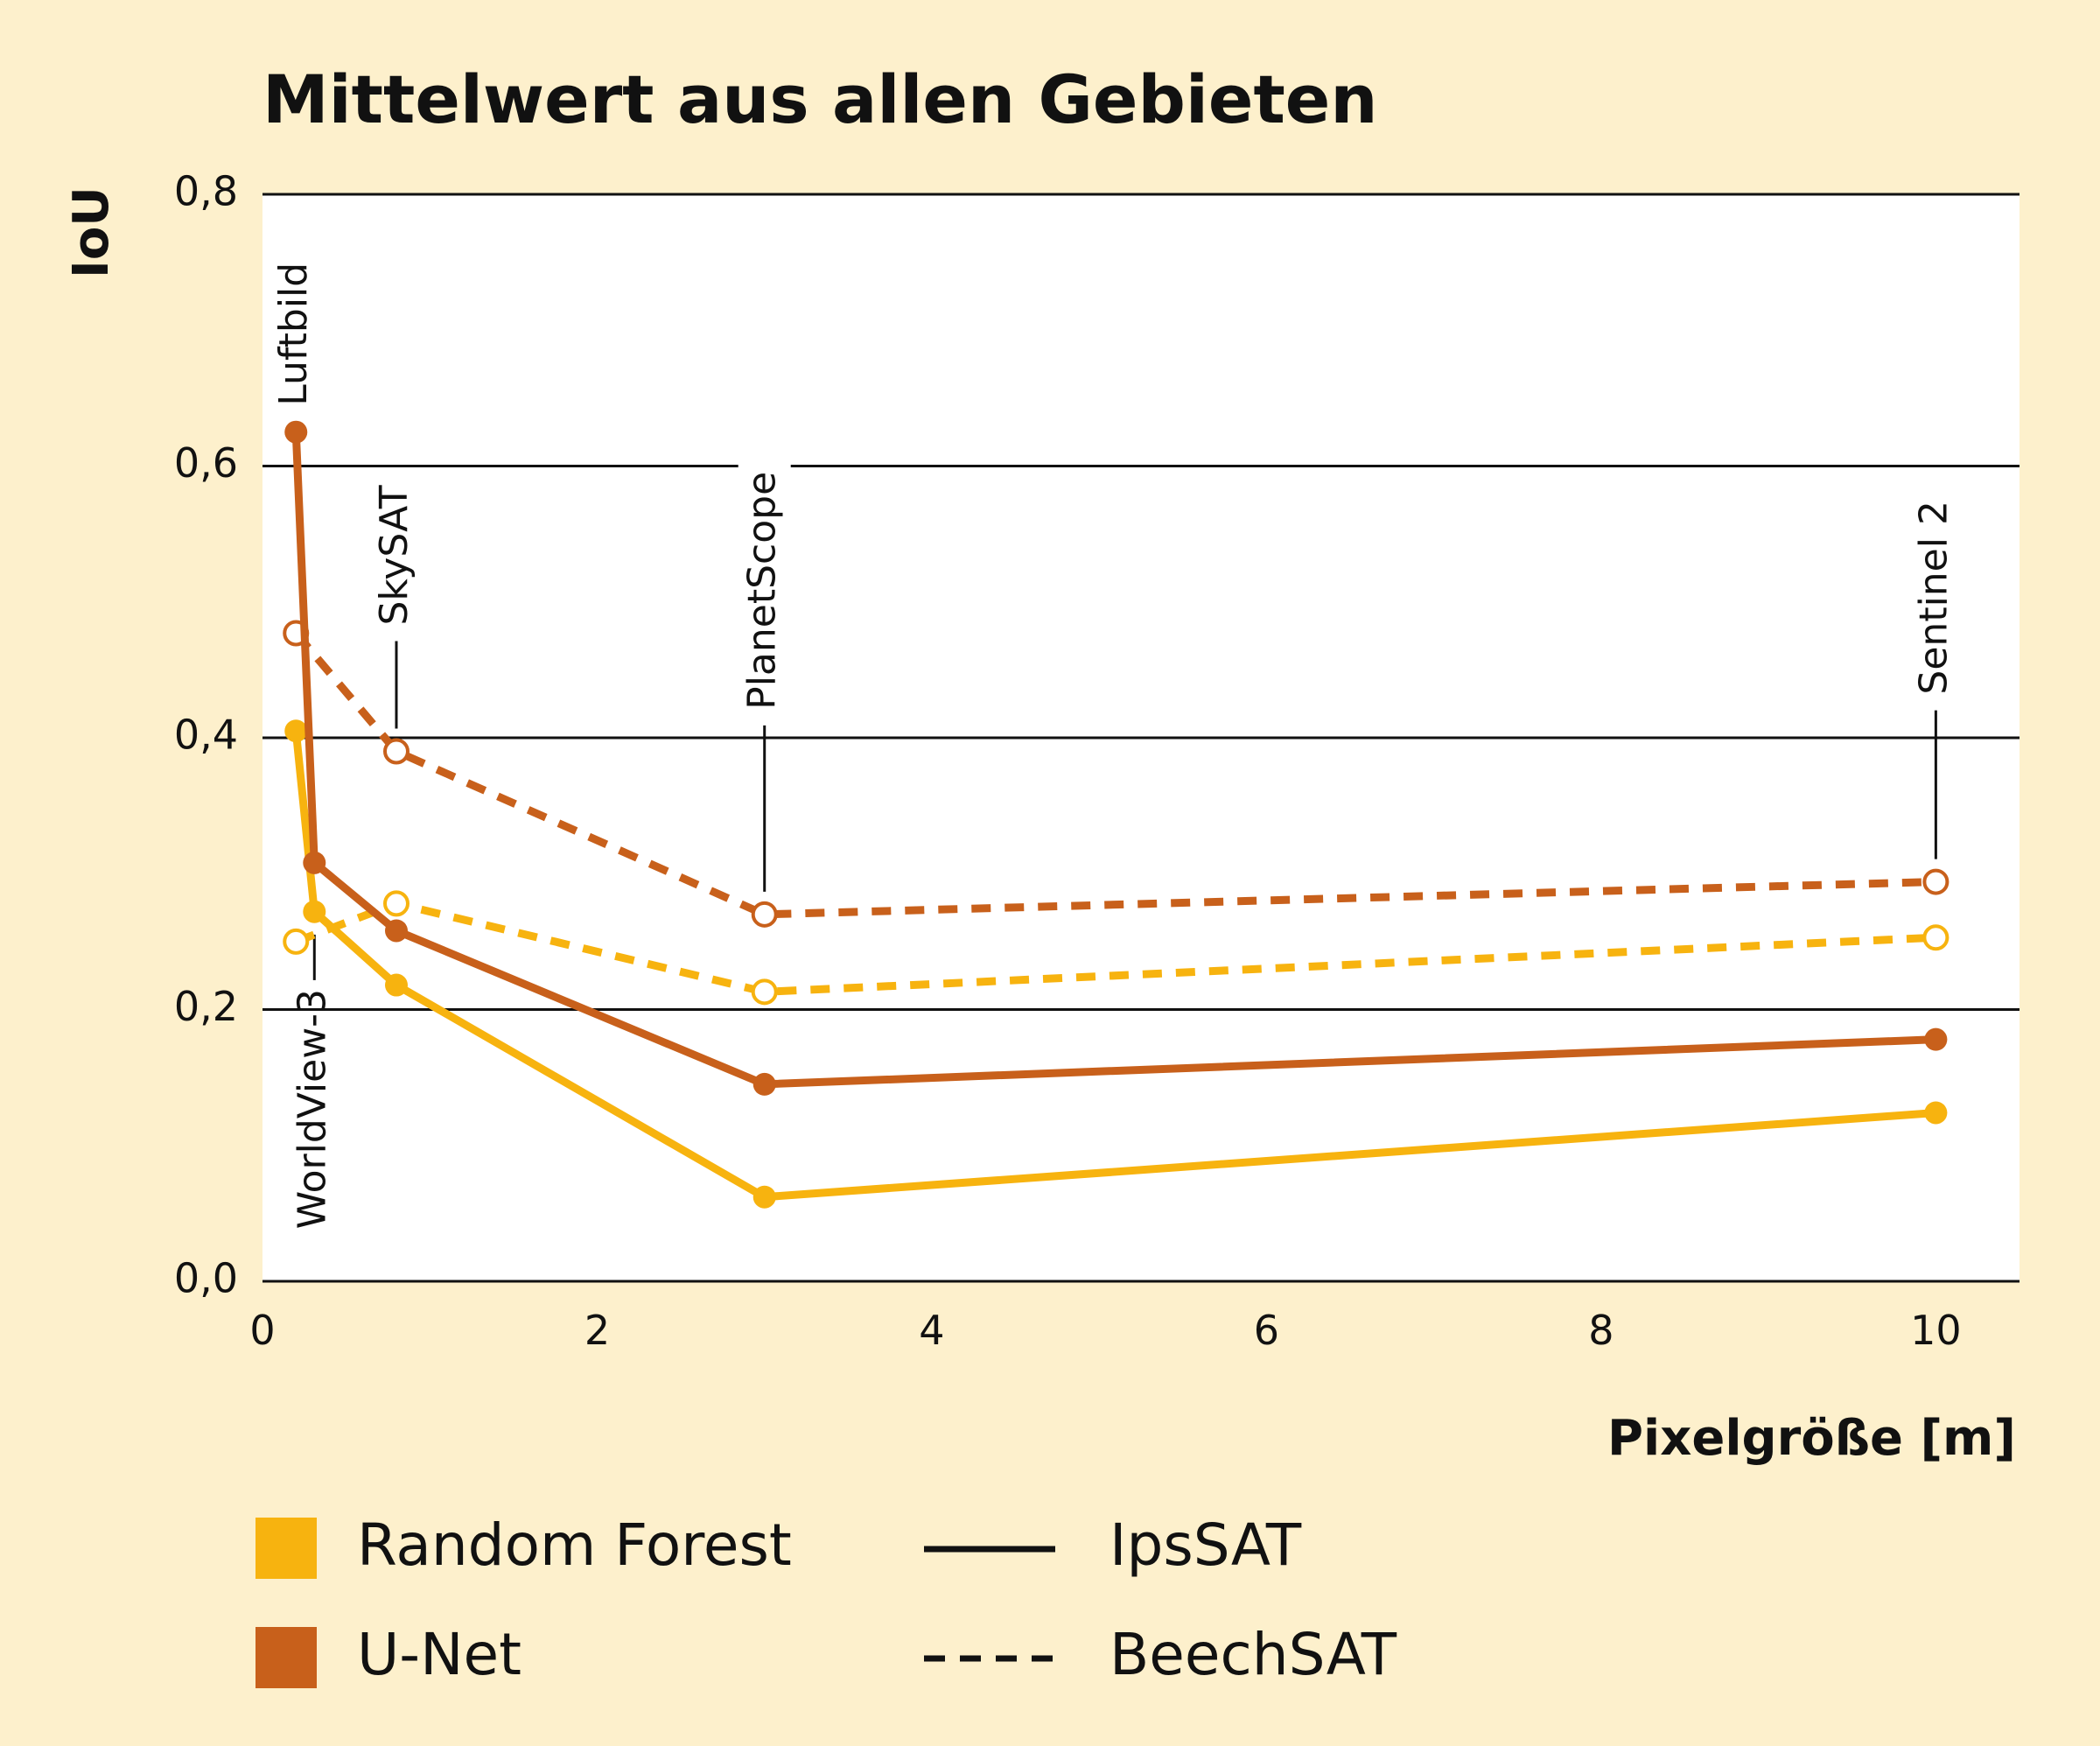 This screenshot has width=2100, height=1746. I want to click on legend-label: U-Net, so click(439, 1654).